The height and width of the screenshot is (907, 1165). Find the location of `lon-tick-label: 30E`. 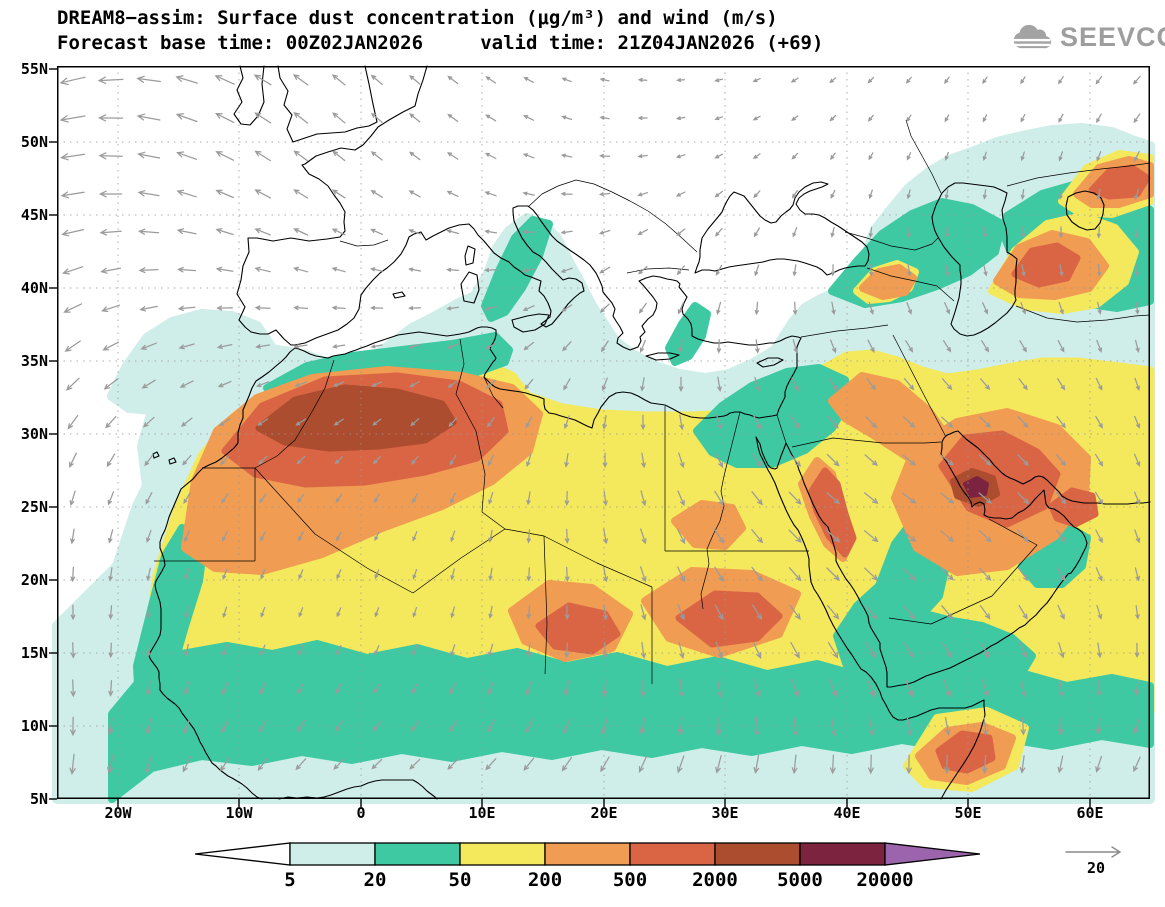

lon-tick-label: 30E is located at coordinates (725, 813).